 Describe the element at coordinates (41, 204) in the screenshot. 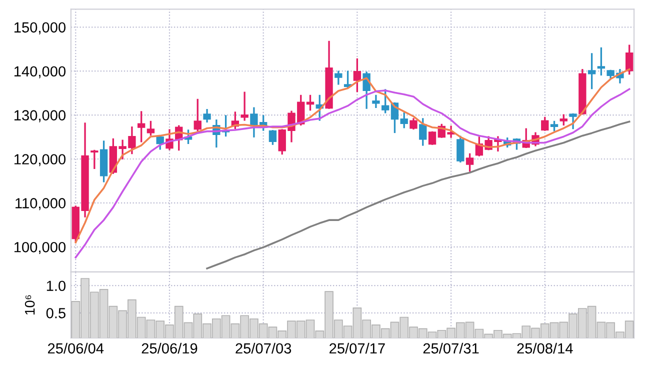

I see `y-tick-label: 110,000` at that location.